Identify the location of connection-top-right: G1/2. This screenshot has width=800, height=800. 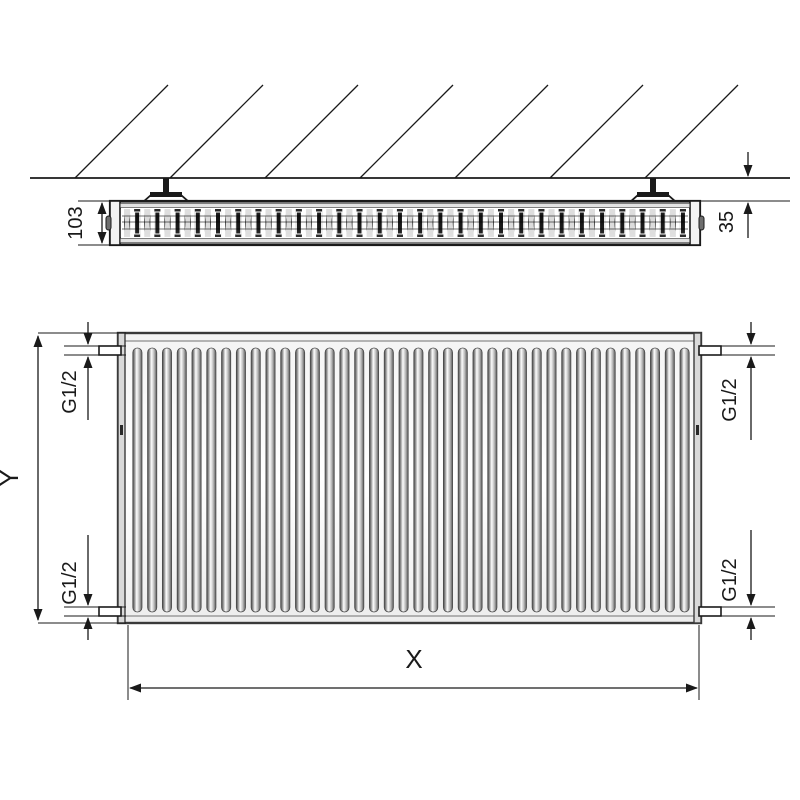
(737, 381).